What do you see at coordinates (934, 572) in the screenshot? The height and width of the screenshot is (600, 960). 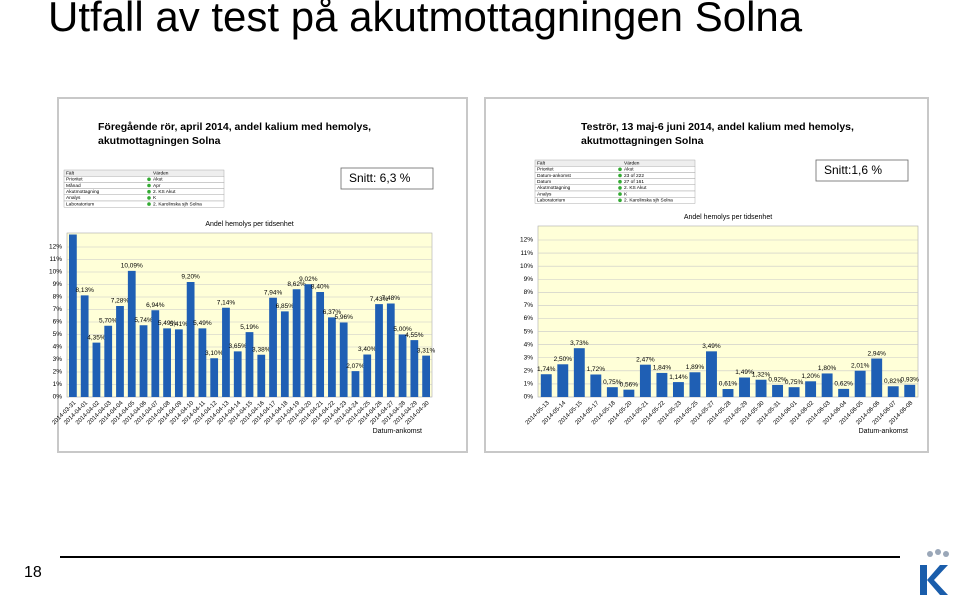 I see `logo` at bounding box center [934, 572].